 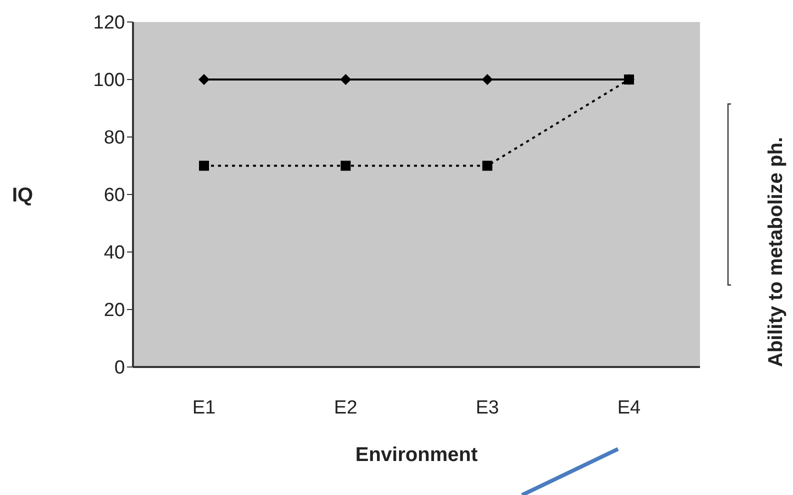 I want to click on text: Ability to metabolize ph., so click(x=776, y=251).